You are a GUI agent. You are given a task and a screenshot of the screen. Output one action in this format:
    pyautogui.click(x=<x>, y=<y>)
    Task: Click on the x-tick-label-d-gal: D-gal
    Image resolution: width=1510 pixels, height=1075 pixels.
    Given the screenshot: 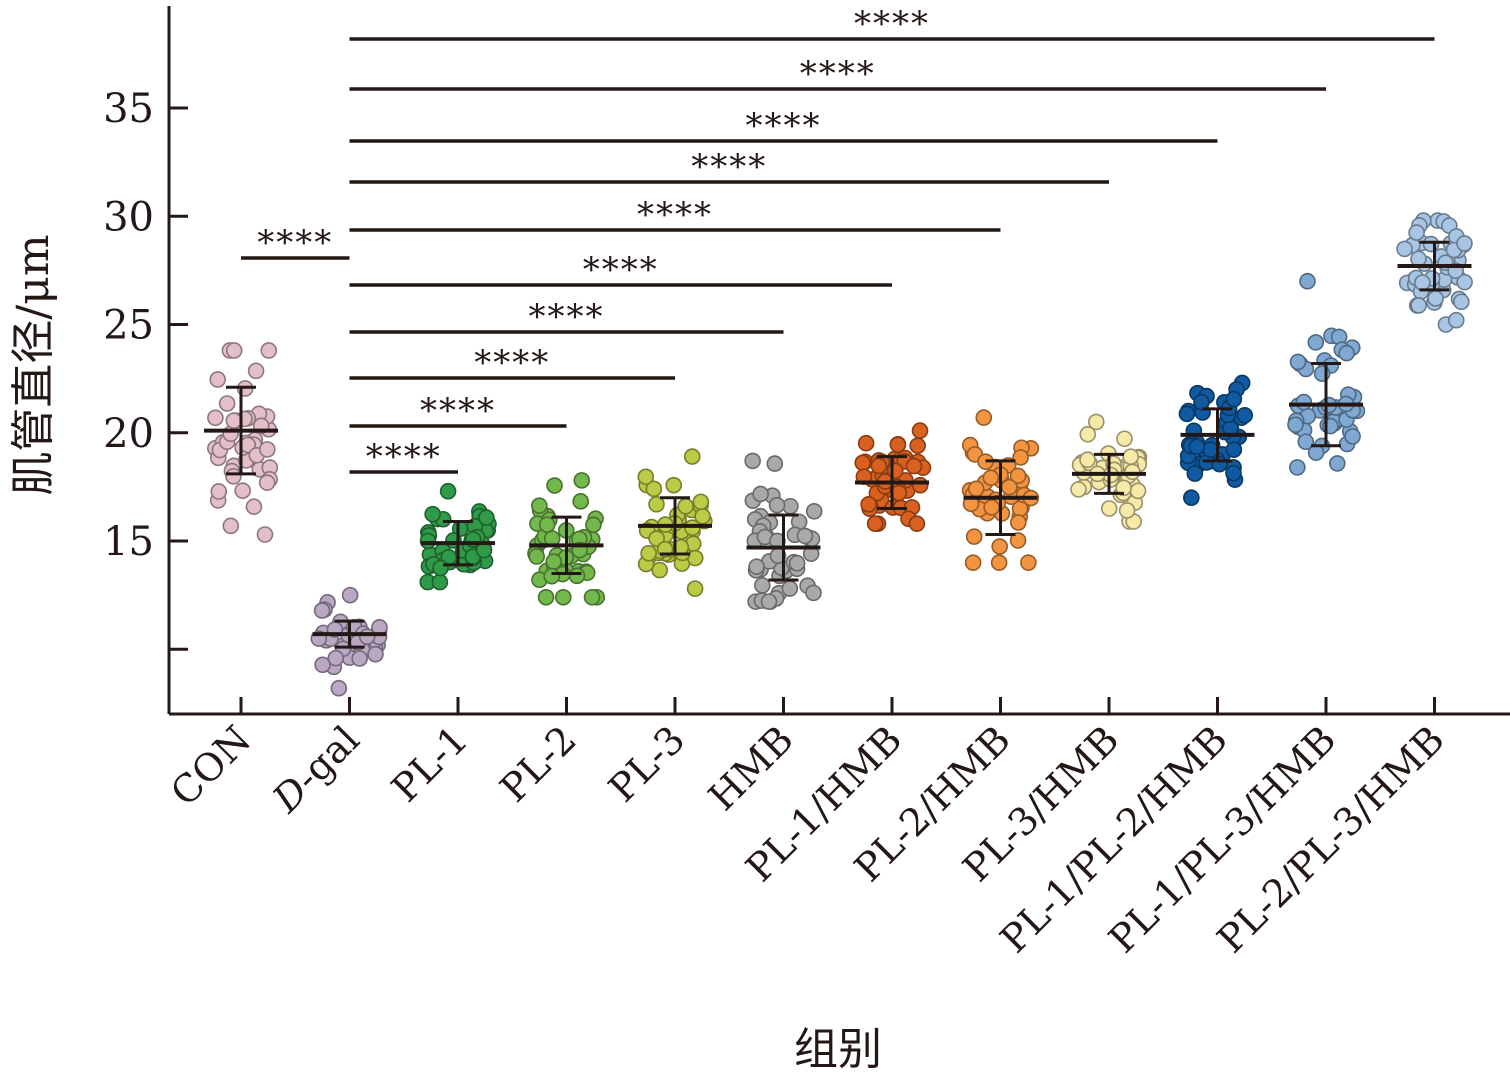 What is the action you would take?
    pyautogui.click(x=316, y=769)
    